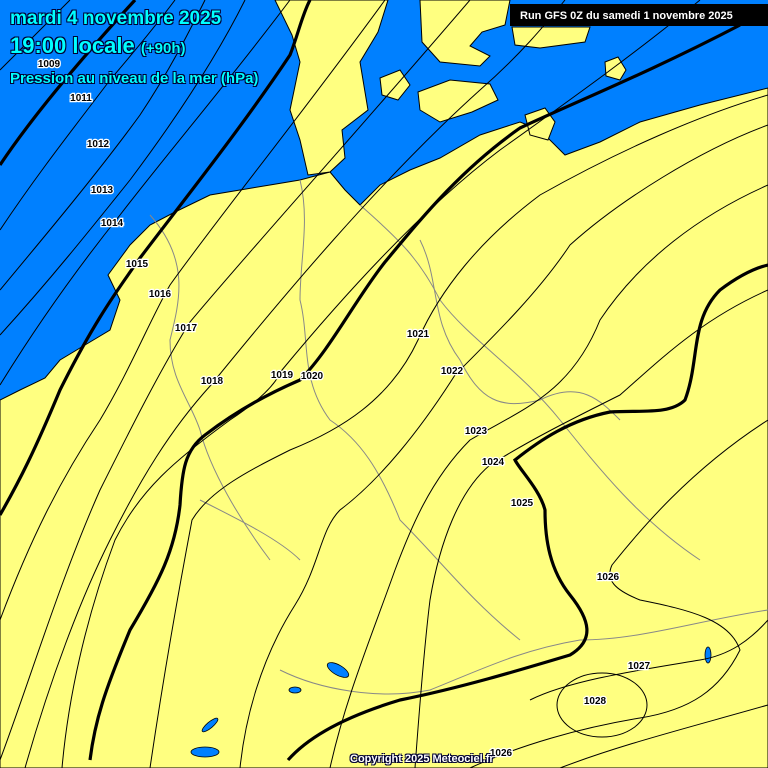  I want to click on copyright: Copyright 2025 Meteociel.fr, so click(422, 759).